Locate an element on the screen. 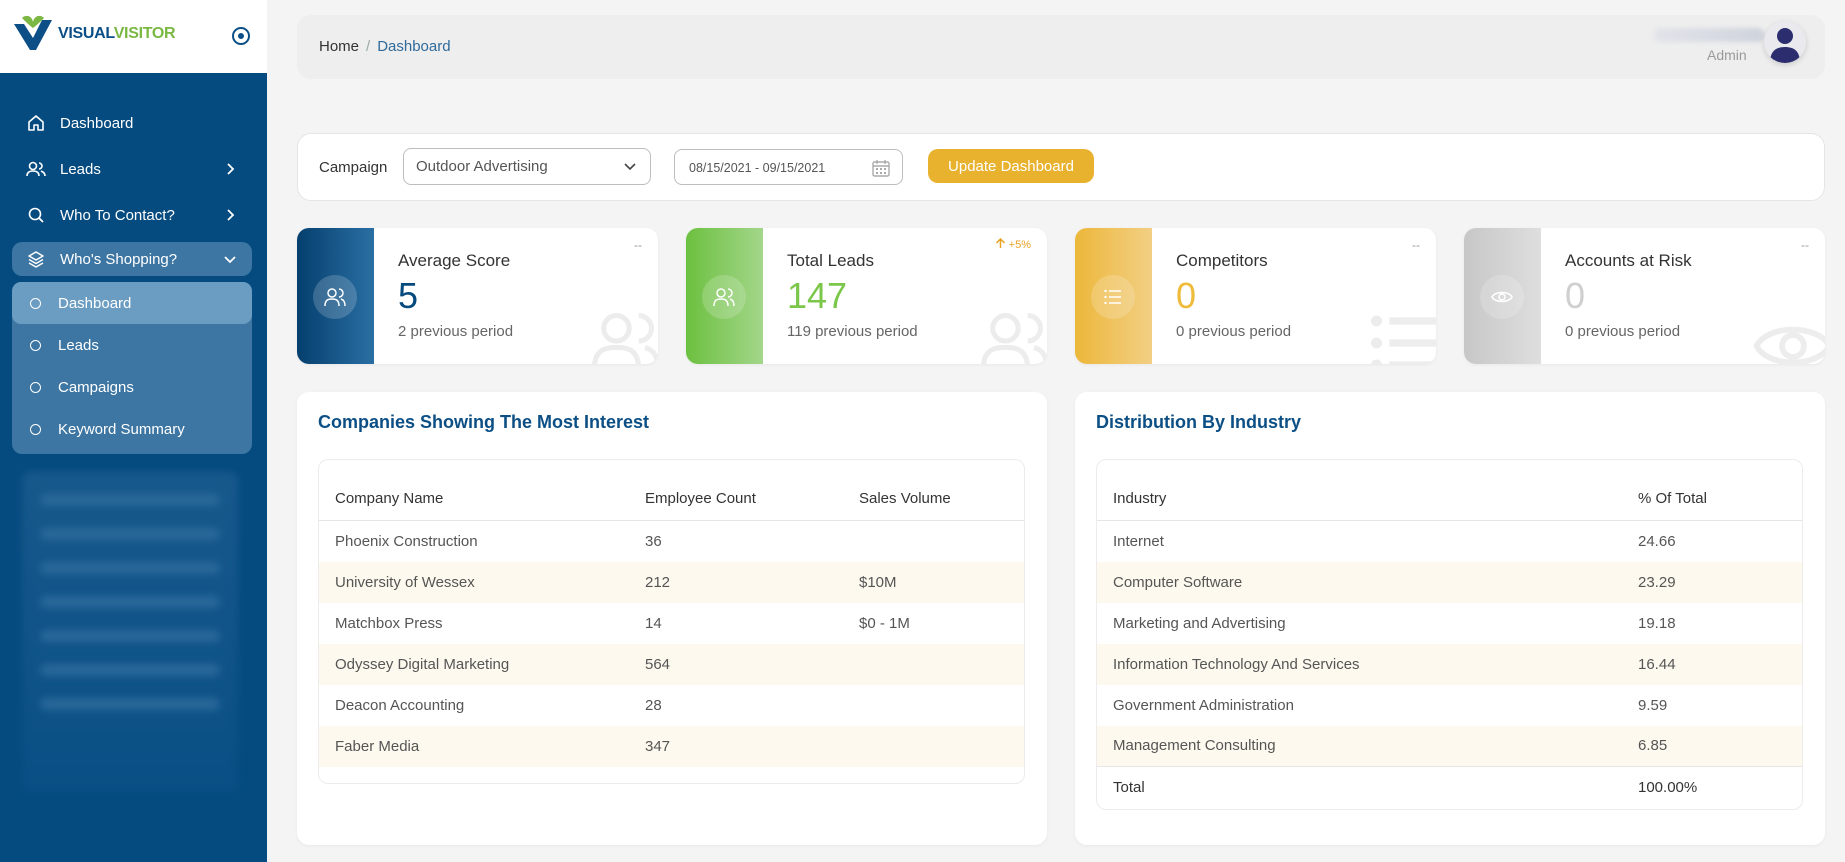  date-range-value: 08/15/2021 - 09/15/2021 is located at coordinates (757, 168).